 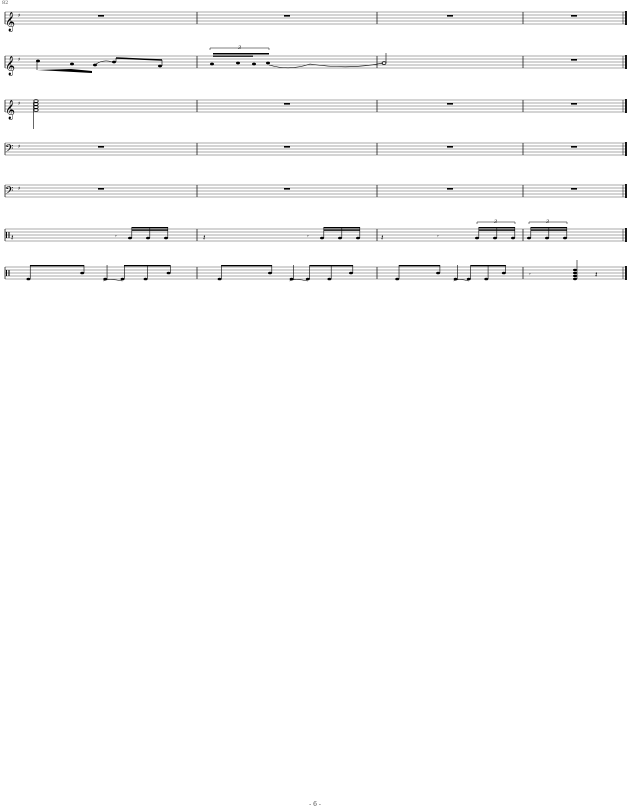 I want to click on staff-3: 𝄞 ♯, so click(x=315, y=114).